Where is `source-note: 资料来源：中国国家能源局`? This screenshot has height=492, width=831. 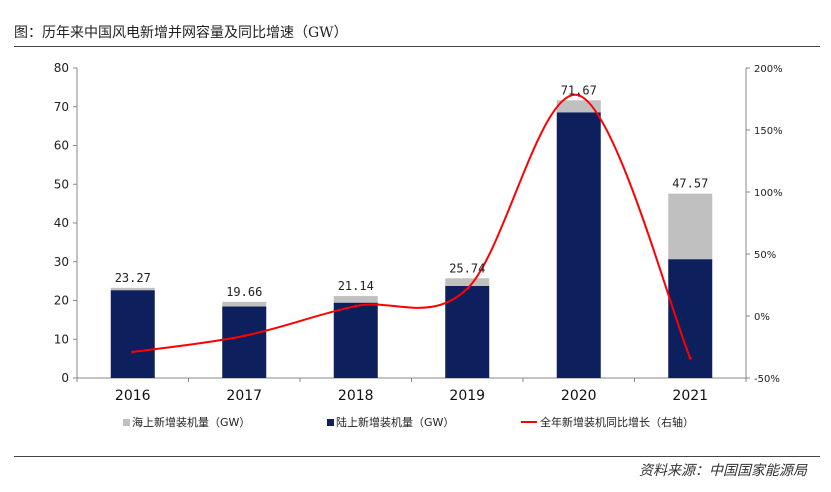 source-note: 资料来源：中国国家能源局 is located at coordinates (723, 471).